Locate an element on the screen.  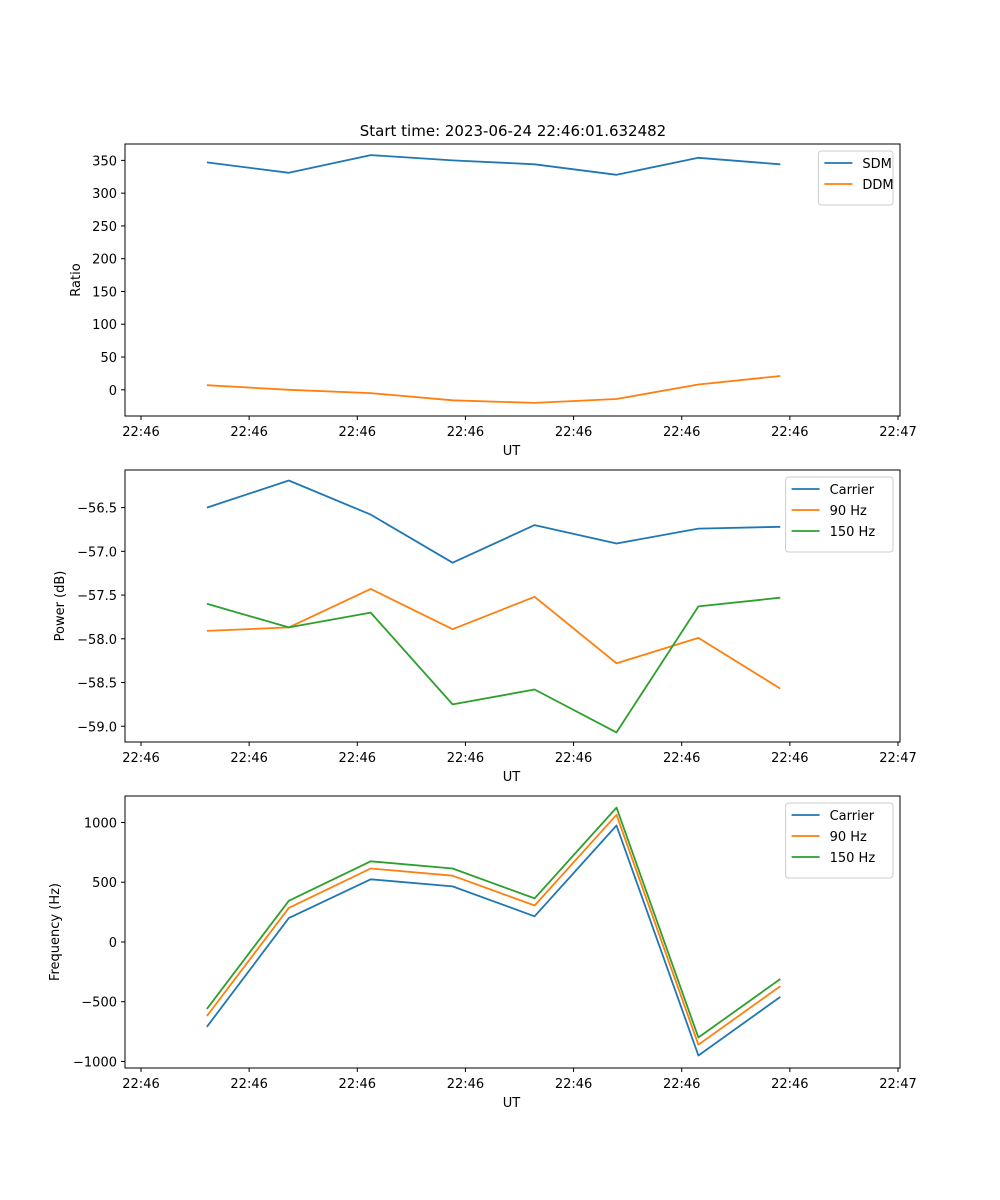
y-axis-label: Ratio is located at coordinates (76, 279).